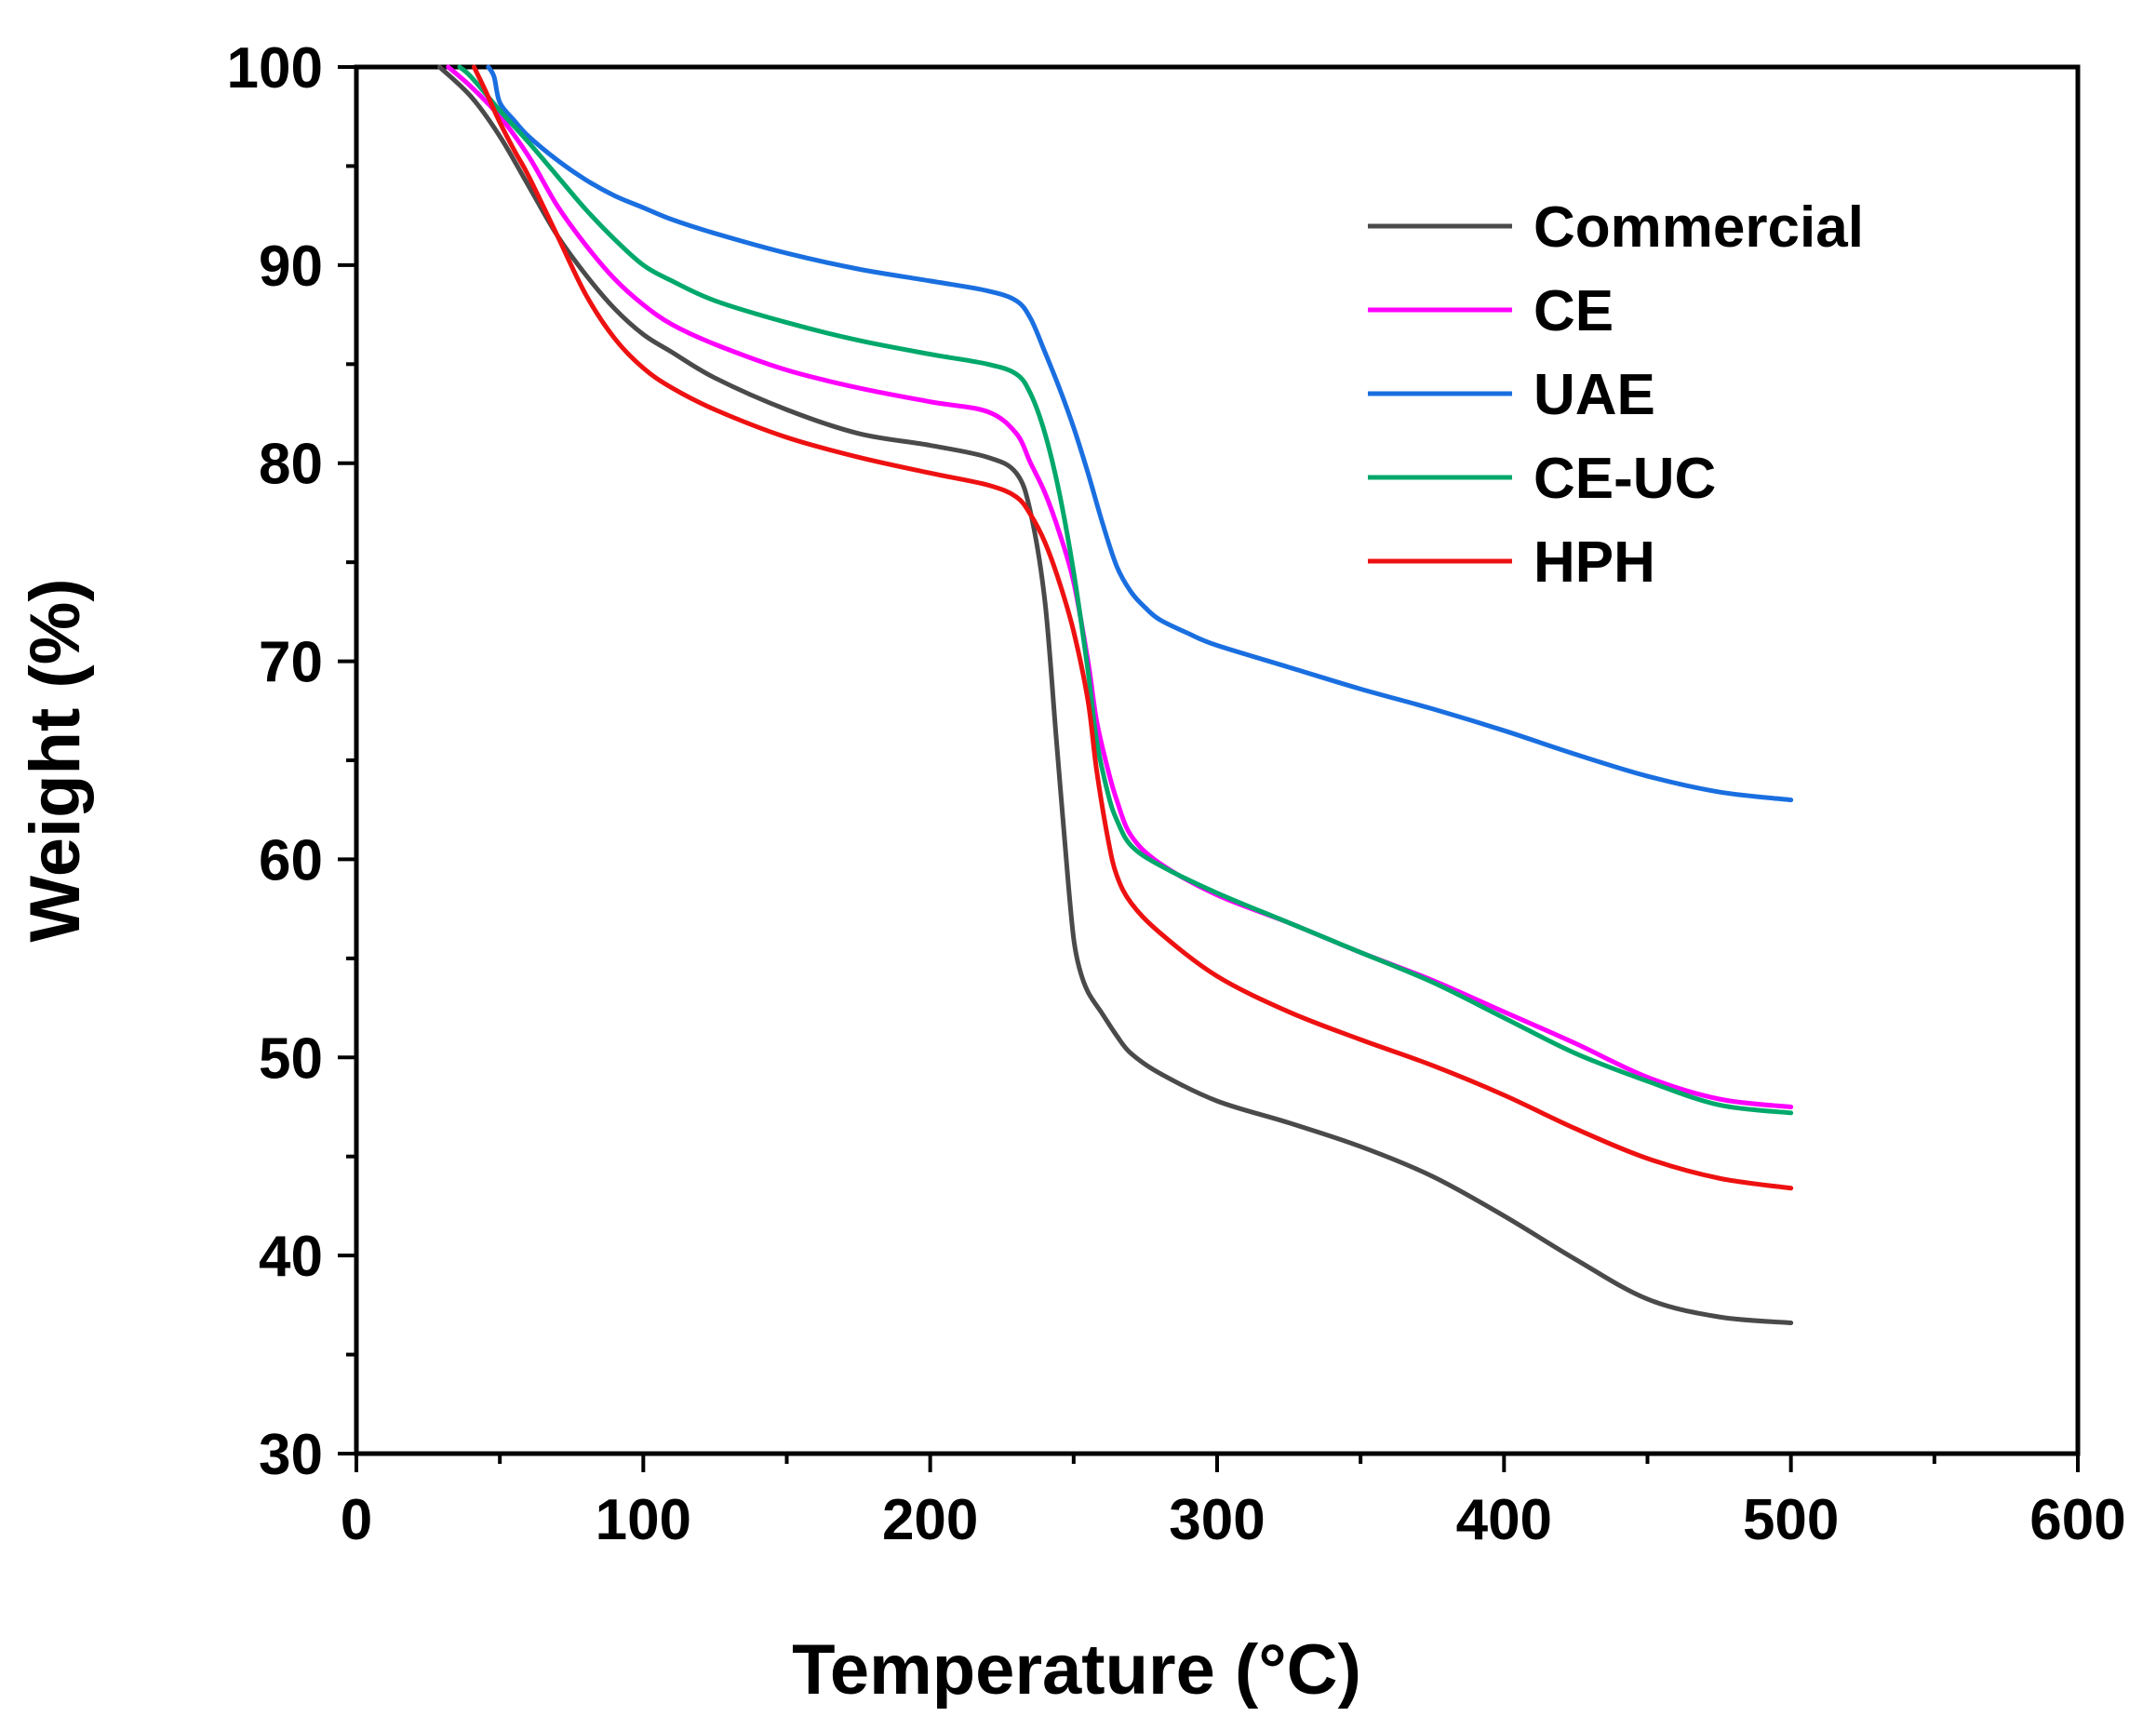 The height and width of the screenshot is (1730, 2156). I want to click on legend: Commercial CE UAE CE-UC HPH, so click(1616, 395).